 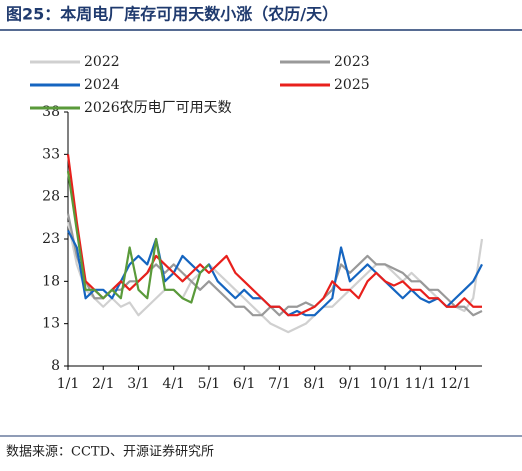 What do you see at coordinates (455, 384) in the screenshot?
I see `x-tick-label: 12/1` at bounding box center [455, 384].